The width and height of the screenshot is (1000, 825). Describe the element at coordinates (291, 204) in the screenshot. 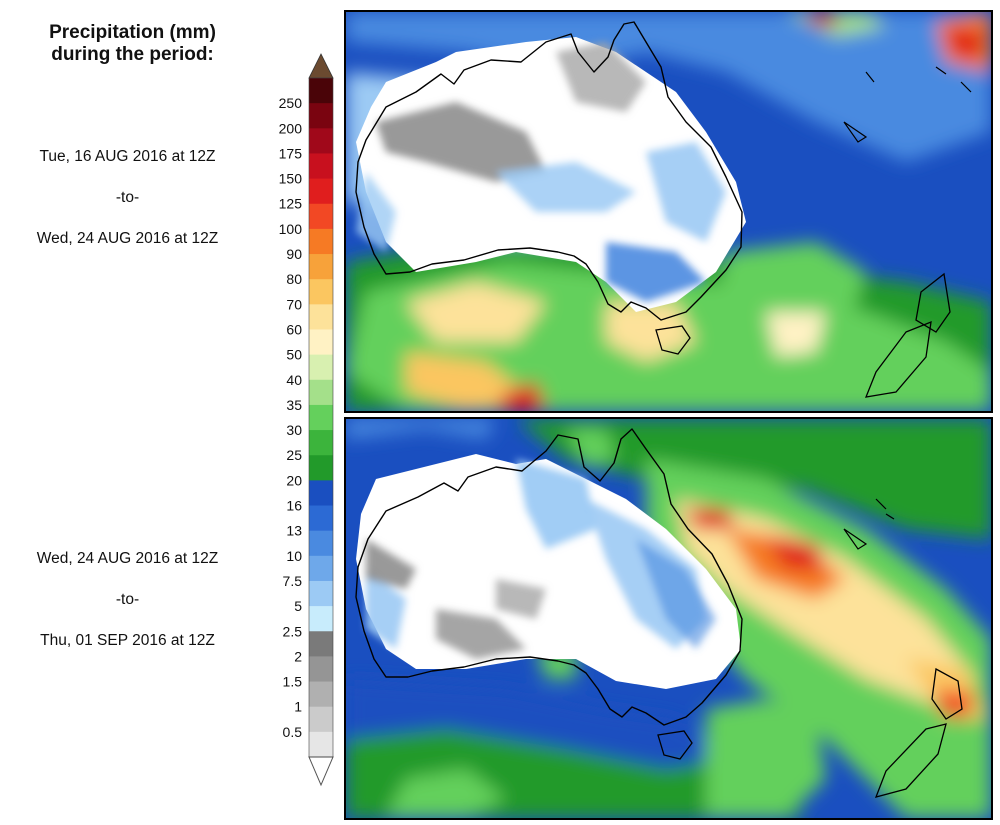

I see `colorbar-tick-label: 125` at that location.